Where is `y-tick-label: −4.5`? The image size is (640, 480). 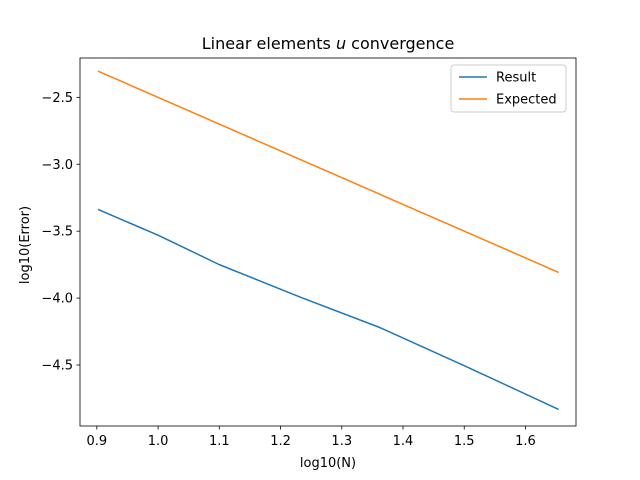 y-tick-label: −4.5 is located at coordinates (57, 365).